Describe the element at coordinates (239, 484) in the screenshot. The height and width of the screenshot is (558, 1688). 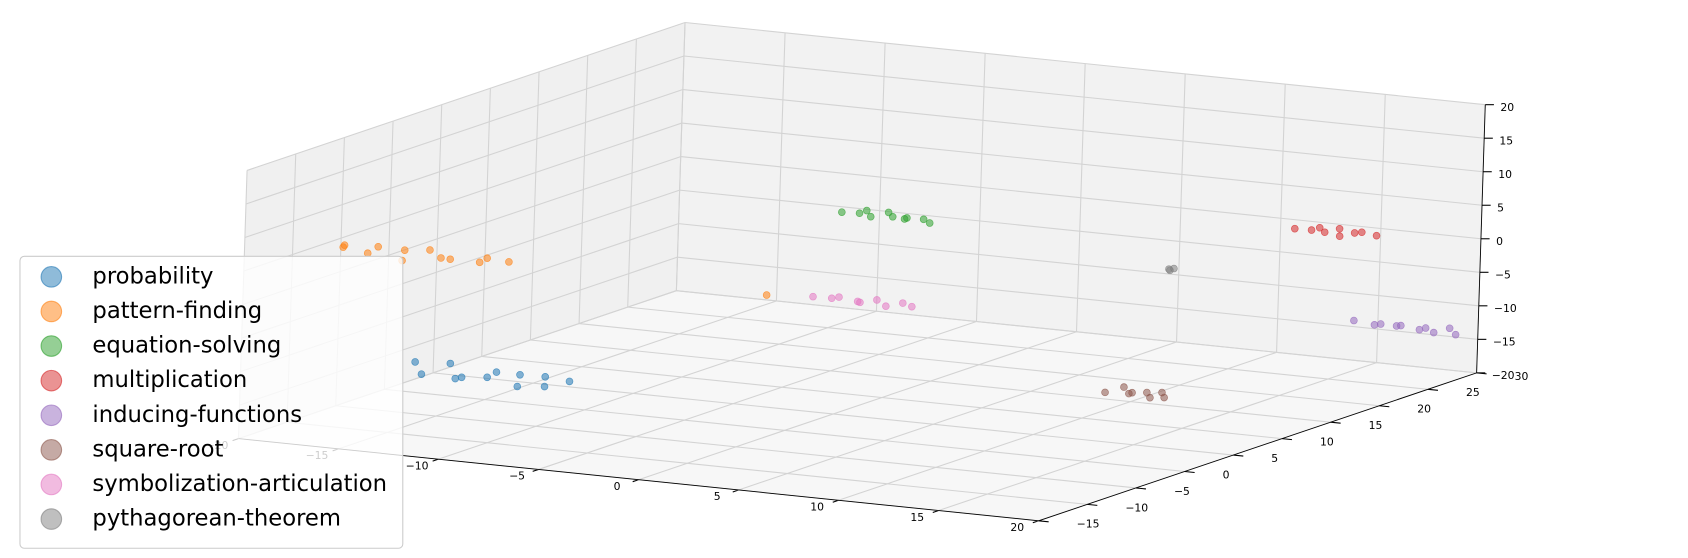
I see `legend-label: symbolization-articulation` at that location.